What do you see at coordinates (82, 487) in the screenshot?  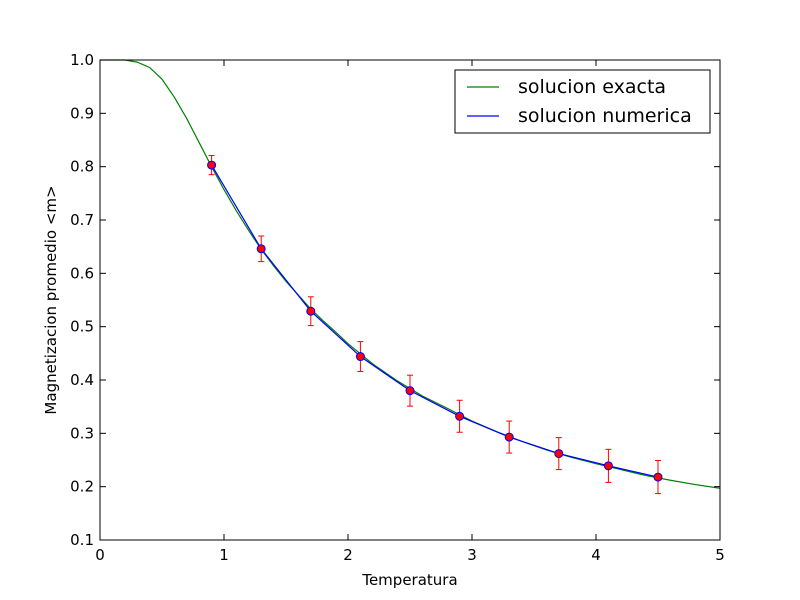 I see `y-tick-label: 0.2` at bounding box center [82, 487].